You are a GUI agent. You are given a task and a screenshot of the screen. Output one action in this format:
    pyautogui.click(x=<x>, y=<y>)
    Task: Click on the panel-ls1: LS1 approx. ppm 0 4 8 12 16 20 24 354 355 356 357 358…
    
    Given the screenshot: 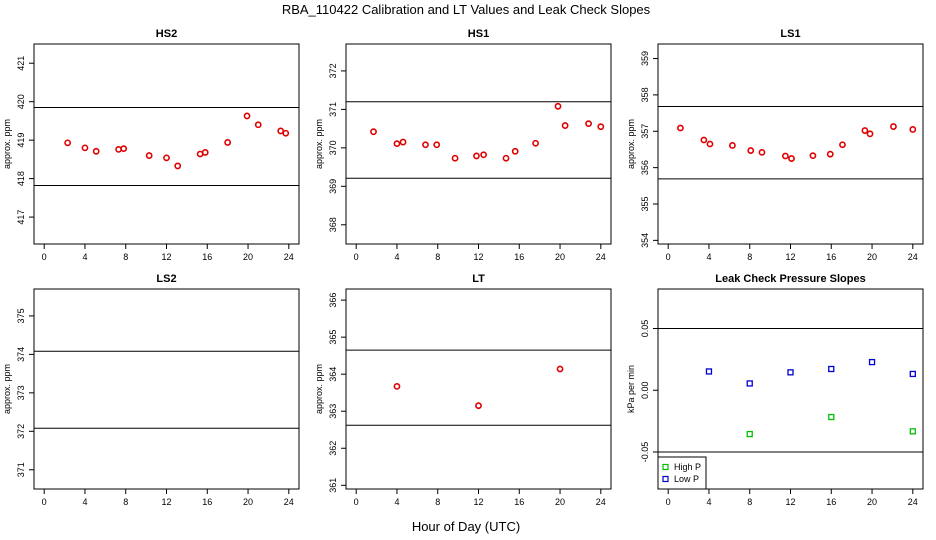 What is the action you would take?
    pyautogui.click(x=775, y=145)
    